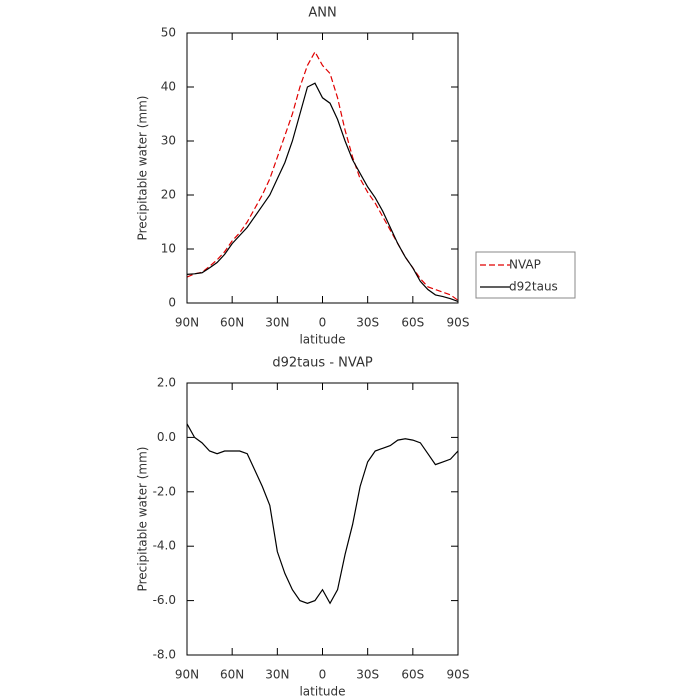 This screenshot has width=700, height=700. What do you see at coordinates (168, 33) in the screenshot?
I see `y-tick-label: 50` at bounding box center [168, 33].